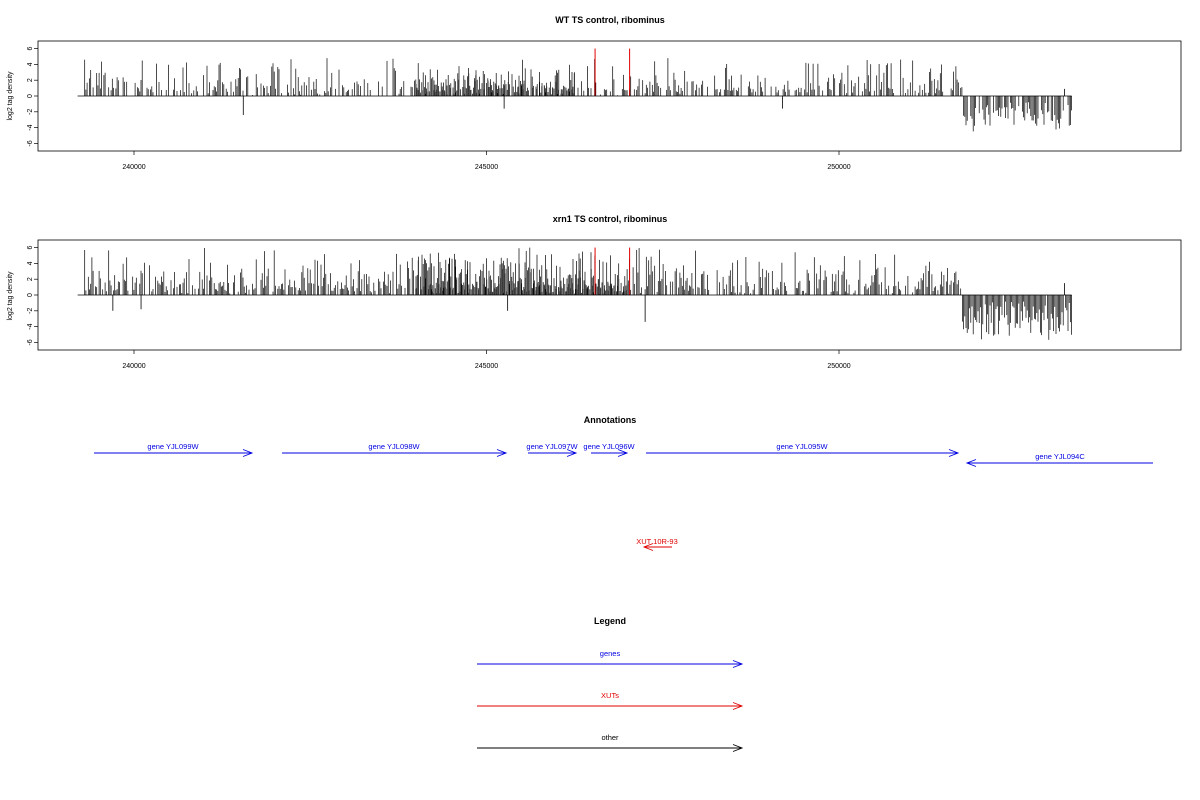  I want to click on legend-label: genes, so click(610, 653).